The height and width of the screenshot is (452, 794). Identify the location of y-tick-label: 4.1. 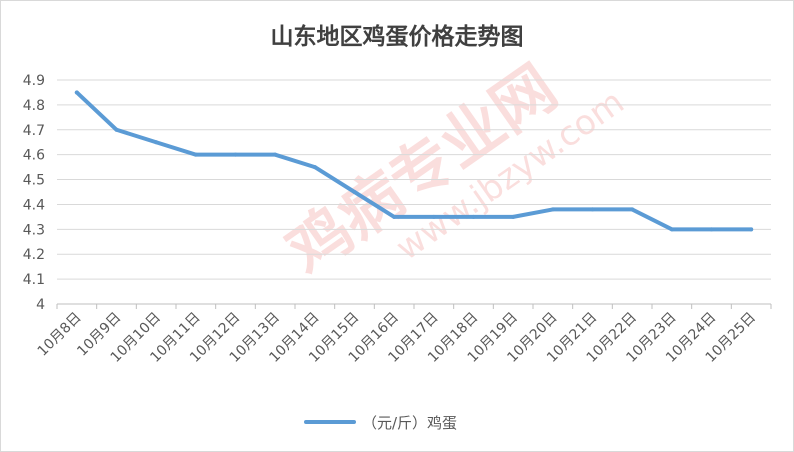
(34, 280).